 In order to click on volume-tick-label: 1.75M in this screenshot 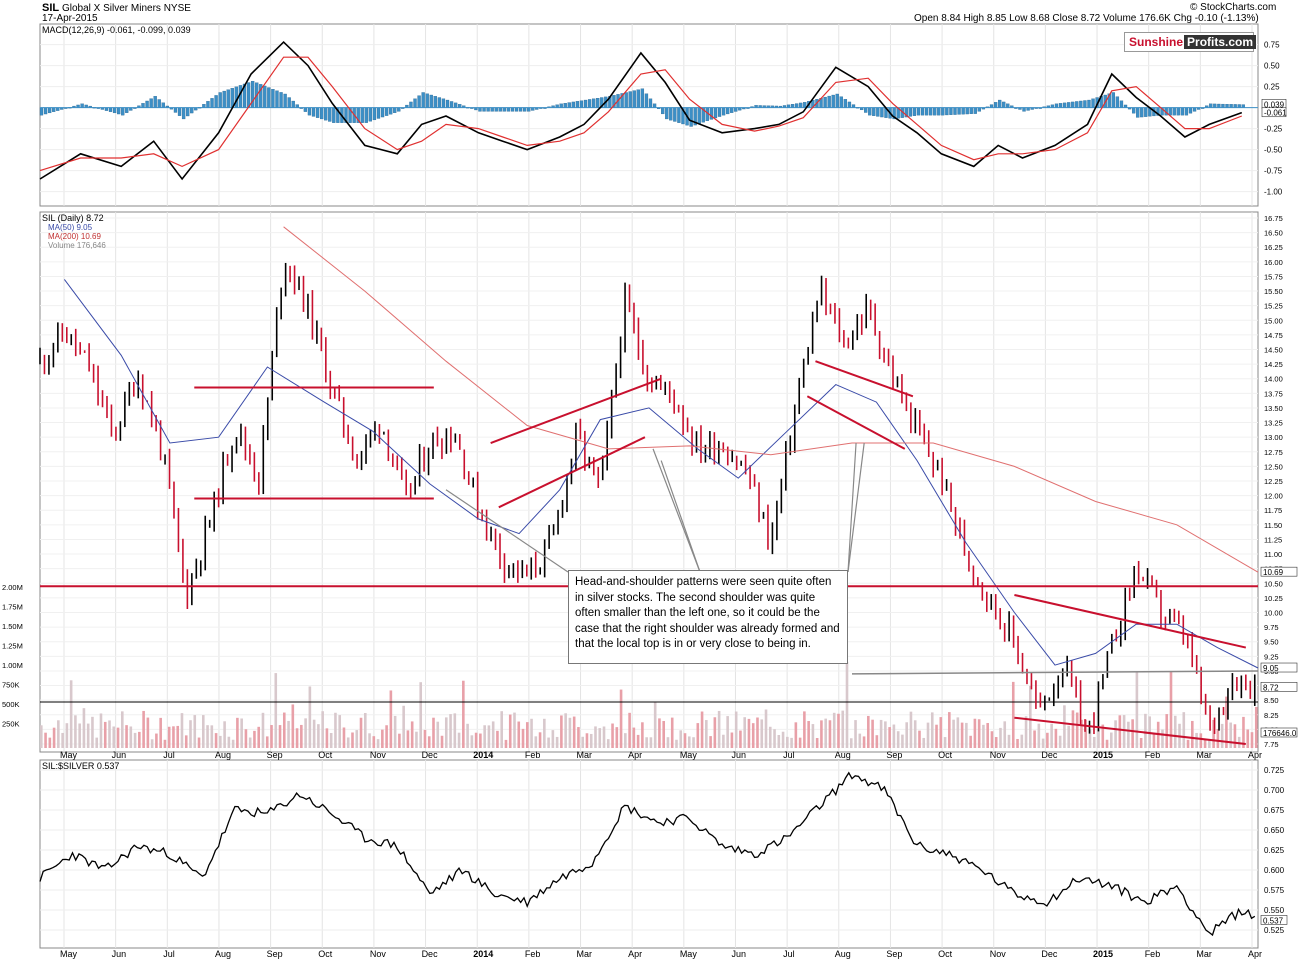, I will do `click(12, 607)`.